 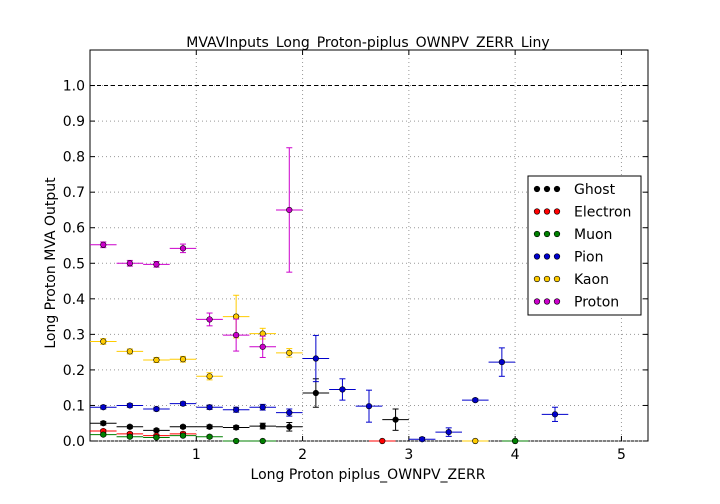 I want to click on x-tick-label: 5, so click(x=621, y=455).